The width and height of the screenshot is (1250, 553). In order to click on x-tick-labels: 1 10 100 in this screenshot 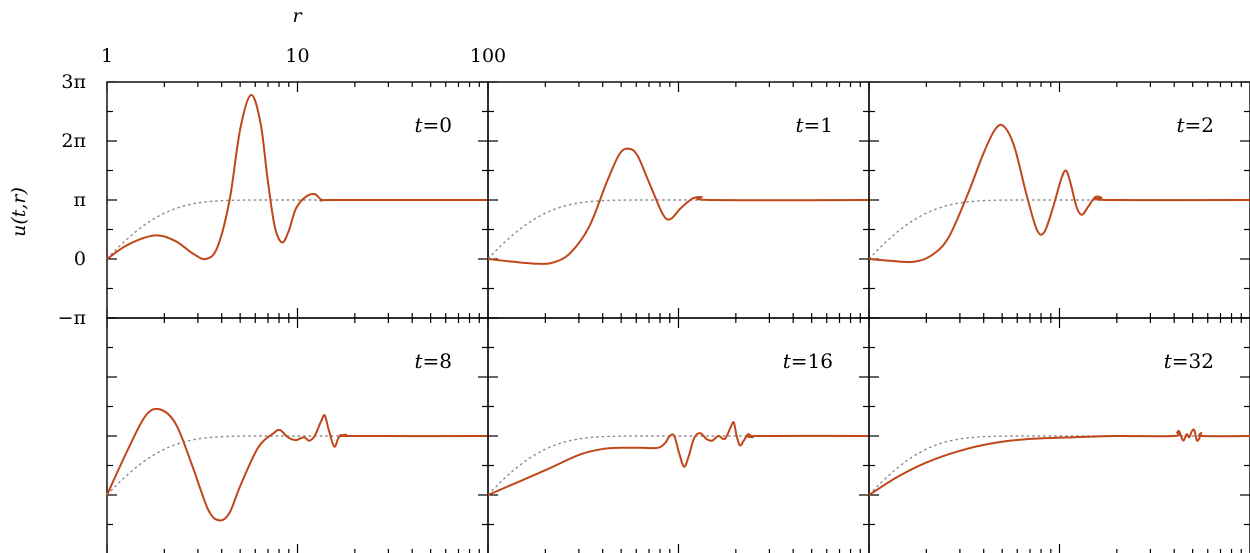, I will do `click(303, 56)`.